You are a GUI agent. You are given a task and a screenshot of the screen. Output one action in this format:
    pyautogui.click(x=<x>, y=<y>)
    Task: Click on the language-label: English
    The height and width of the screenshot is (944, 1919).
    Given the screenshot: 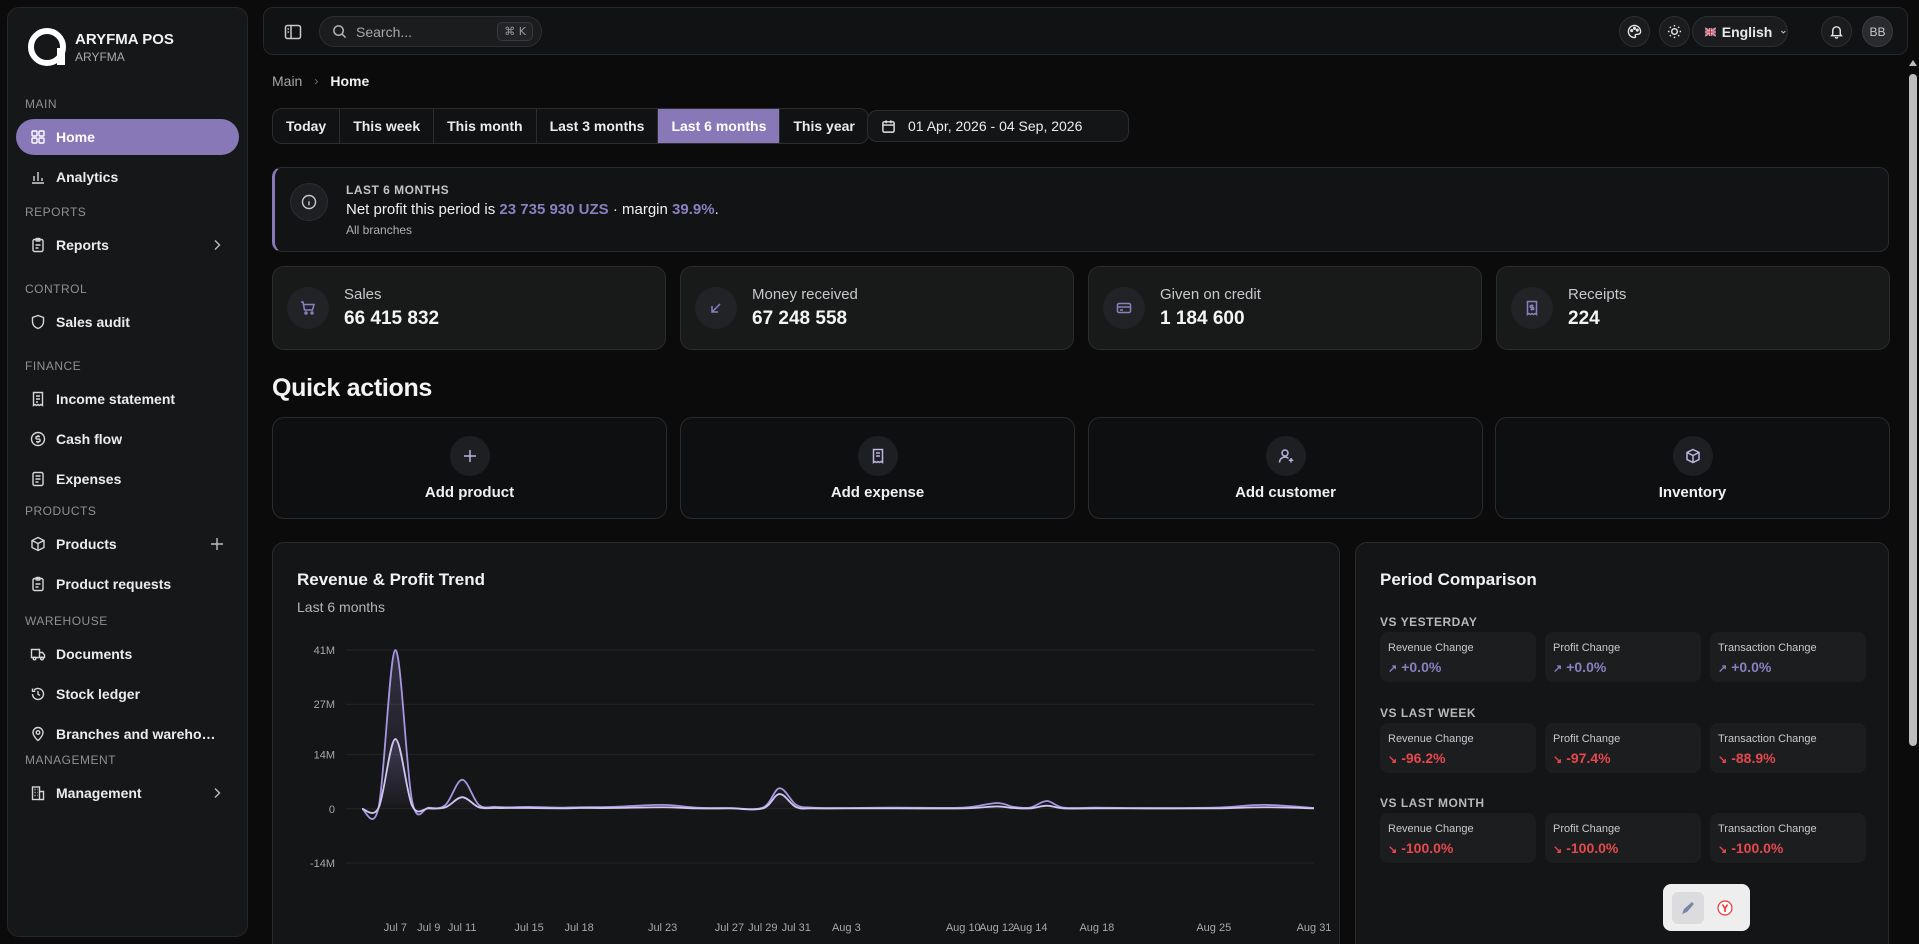 What is the action you would take?
    pyautogui.click(x=1747, y=31)
    